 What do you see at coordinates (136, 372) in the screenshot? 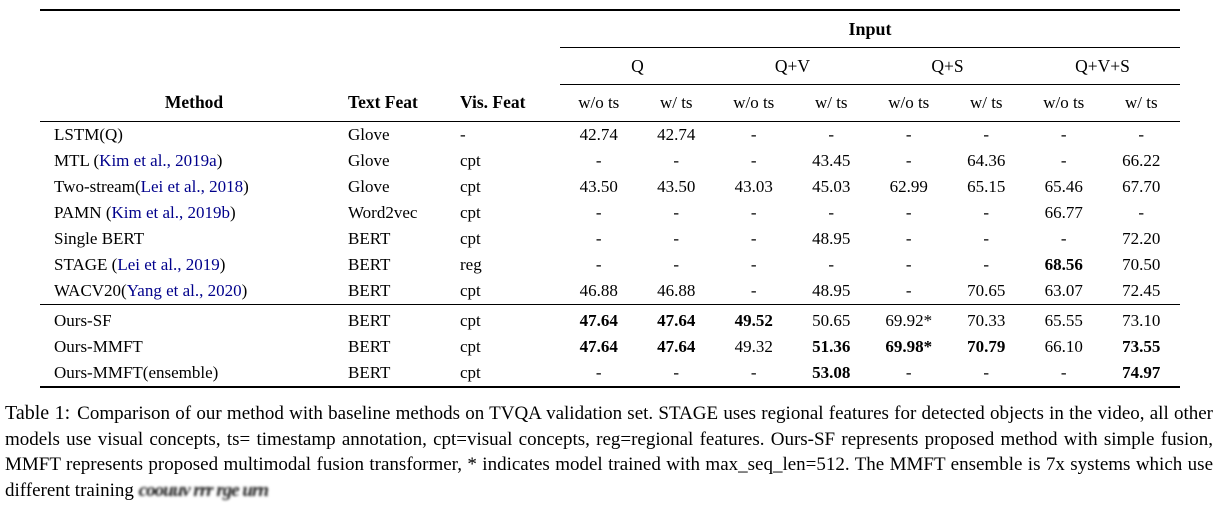
I see `method-cell: Ours-MMFT(ensemble)` at bounding box center [136, 372].